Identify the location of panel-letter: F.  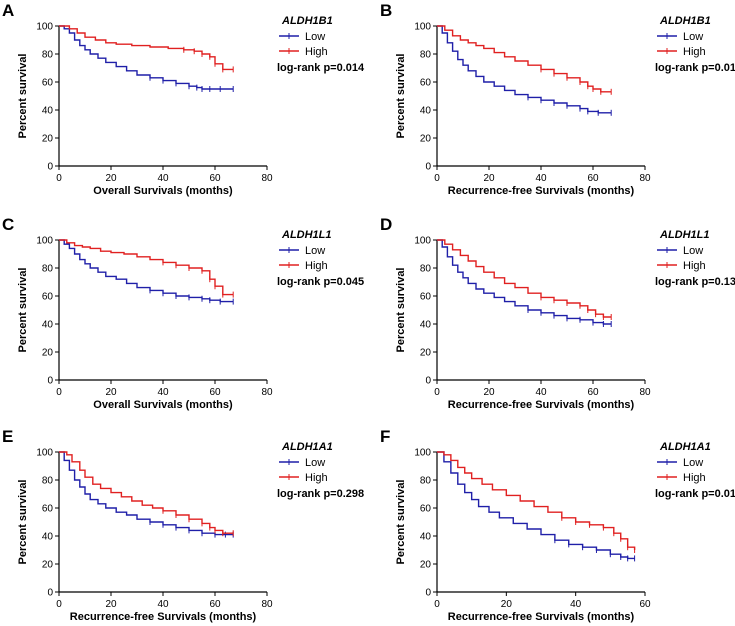
(385, 436).